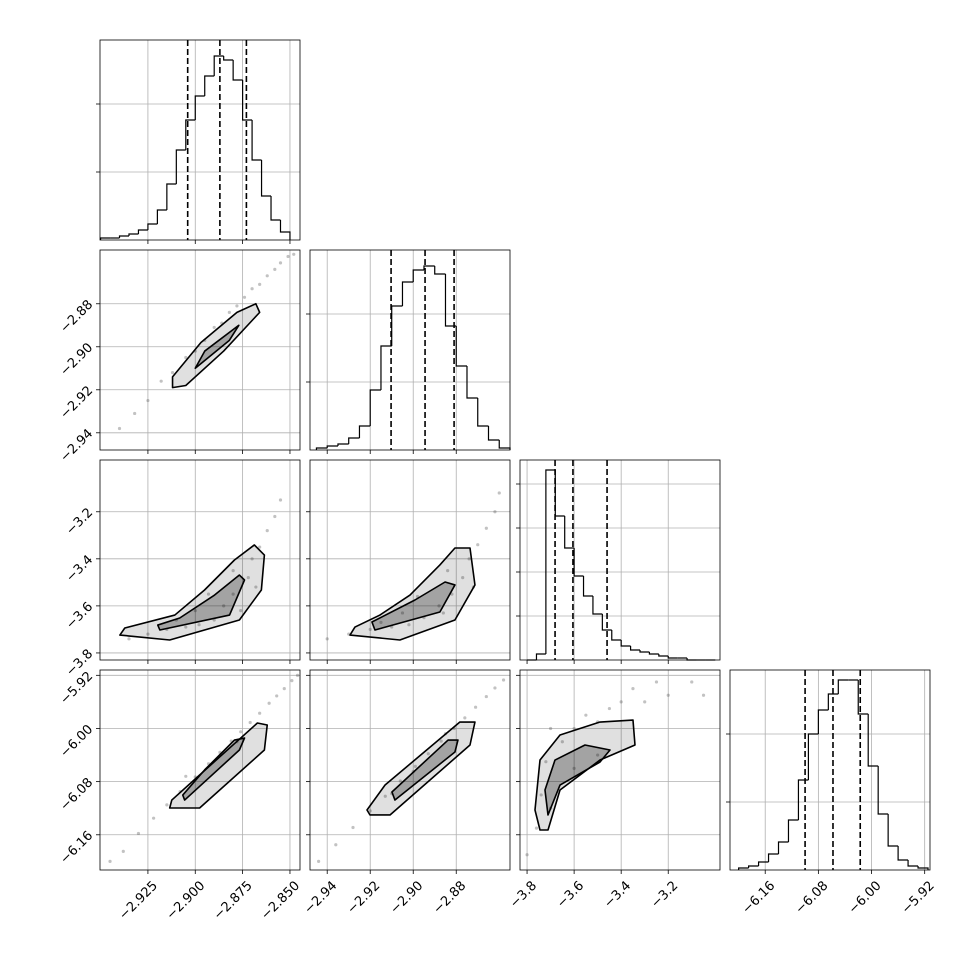 This screenshot has width=970, height=970. Describe the element at coordinates (79, 521) in the screenshot. I see `y-tick-label: −3.2` at that location.